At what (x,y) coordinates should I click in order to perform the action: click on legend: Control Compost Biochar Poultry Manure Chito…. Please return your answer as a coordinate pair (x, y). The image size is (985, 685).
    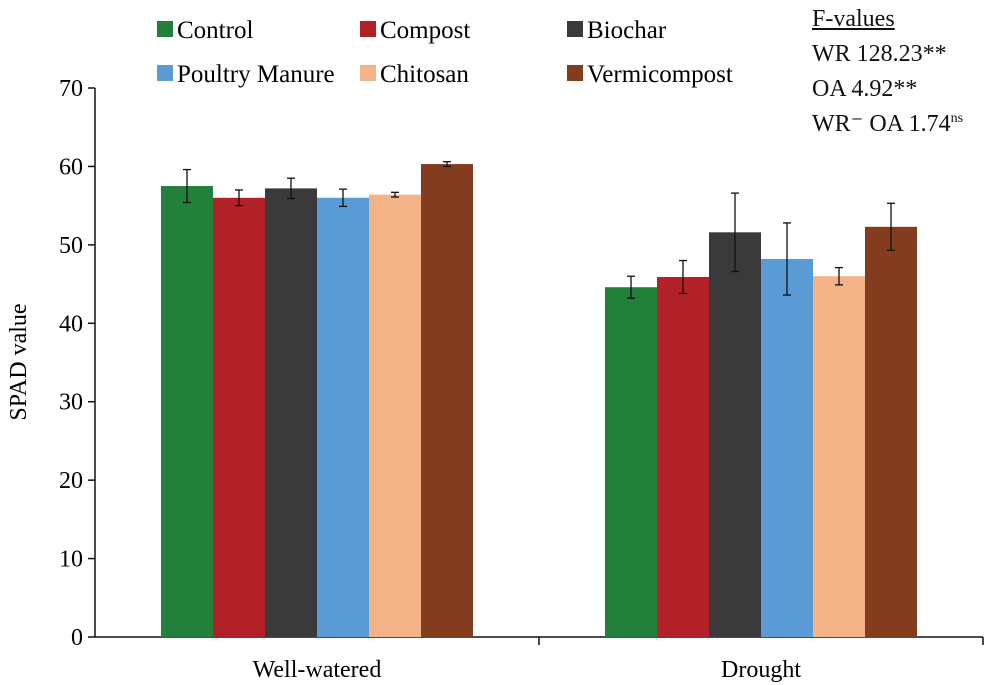
    Looking at the image, I should click on (445, 52).